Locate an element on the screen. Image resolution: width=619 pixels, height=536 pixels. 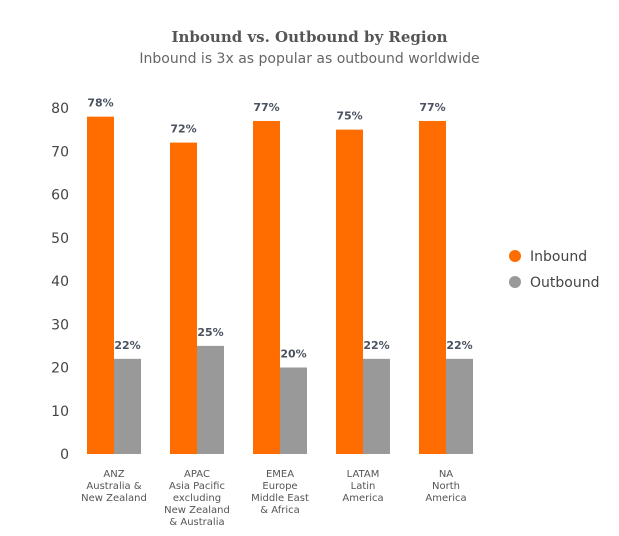
x-tick-label: Asia Pacific is located at coordinates (197, 486).